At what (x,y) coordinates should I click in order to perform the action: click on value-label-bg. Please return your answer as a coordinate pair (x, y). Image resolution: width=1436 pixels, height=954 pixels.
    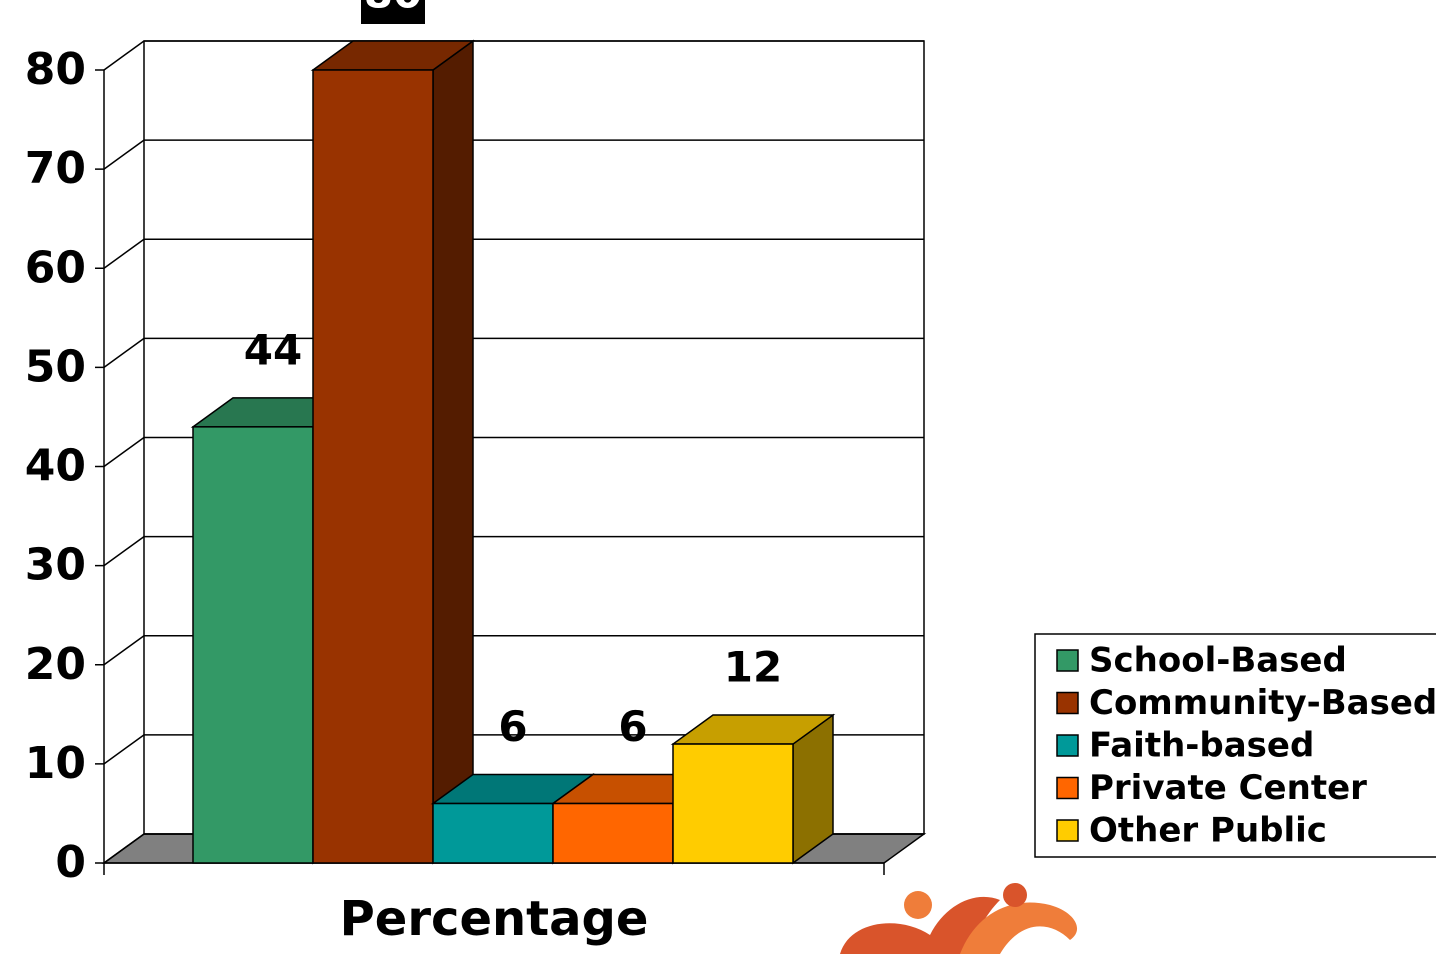
    Looking at the image, I should click on (393, 12).